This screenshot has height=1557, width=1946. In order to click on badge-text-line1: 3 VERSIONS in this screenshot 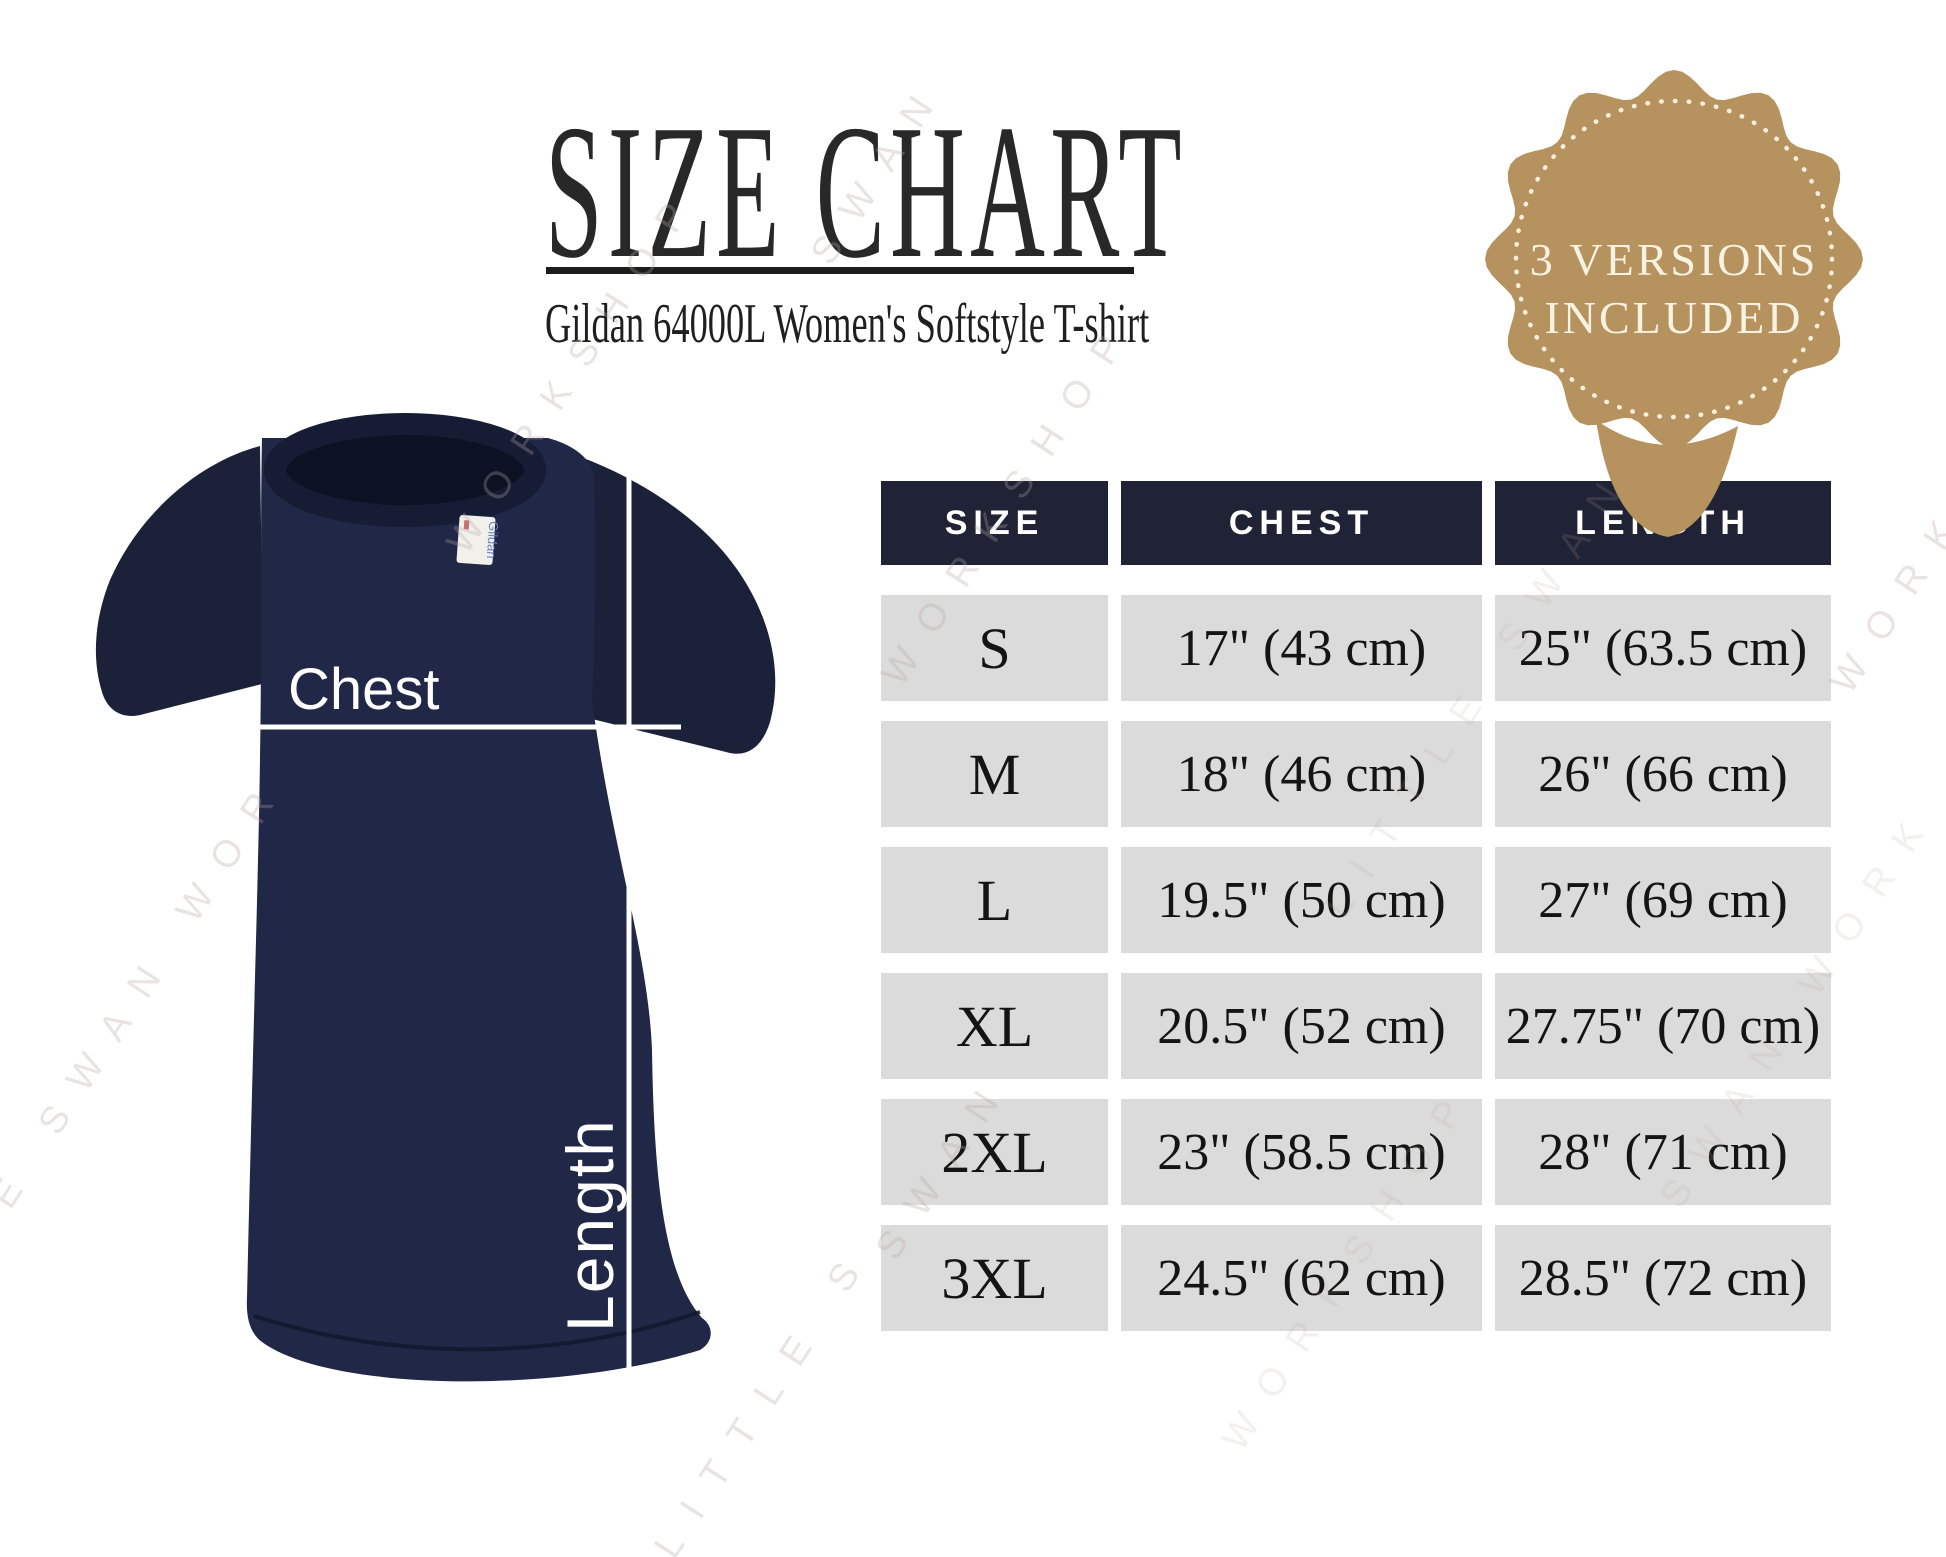, I will do `click(1674, 259)`.